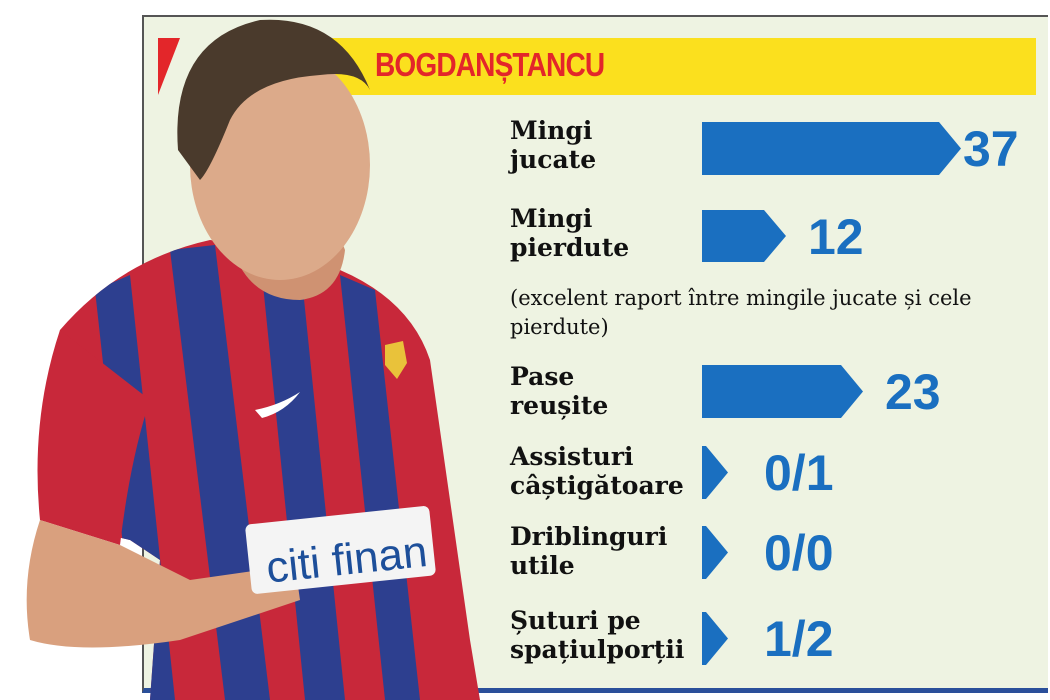 This screenshot has height=700, width=1050. I want to click on stat-label-line: utile, so click(542, 565).